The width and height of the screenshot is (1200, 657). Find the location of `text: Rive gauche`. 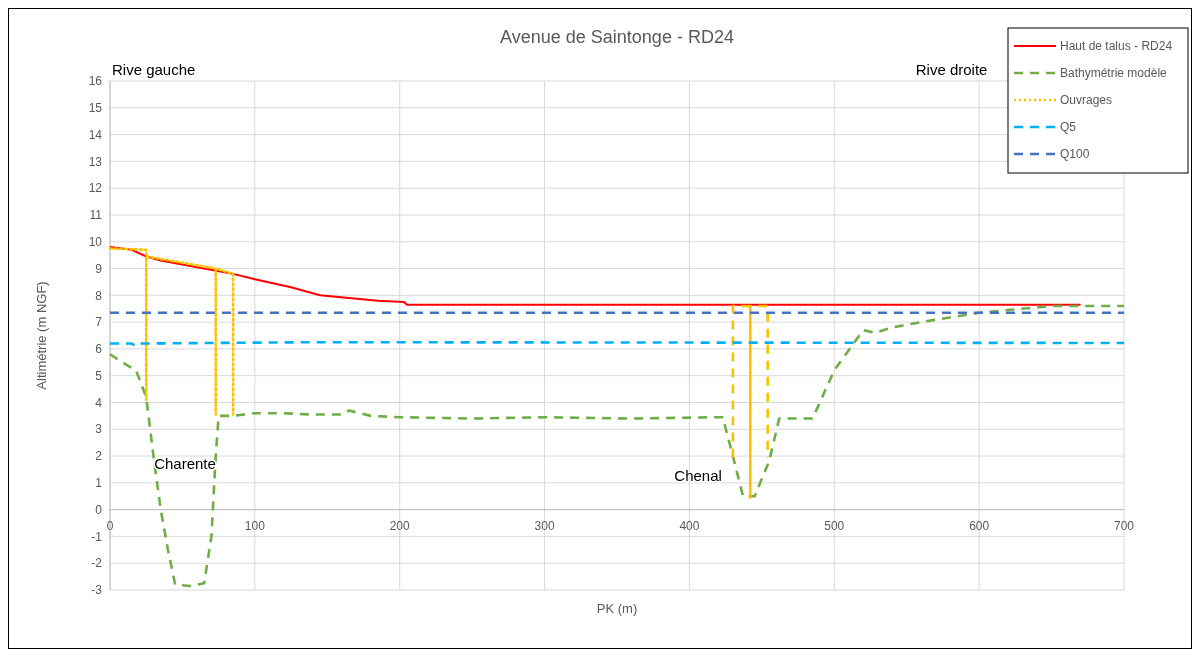

text: Rive gauche is located at coordinates (154, 69).